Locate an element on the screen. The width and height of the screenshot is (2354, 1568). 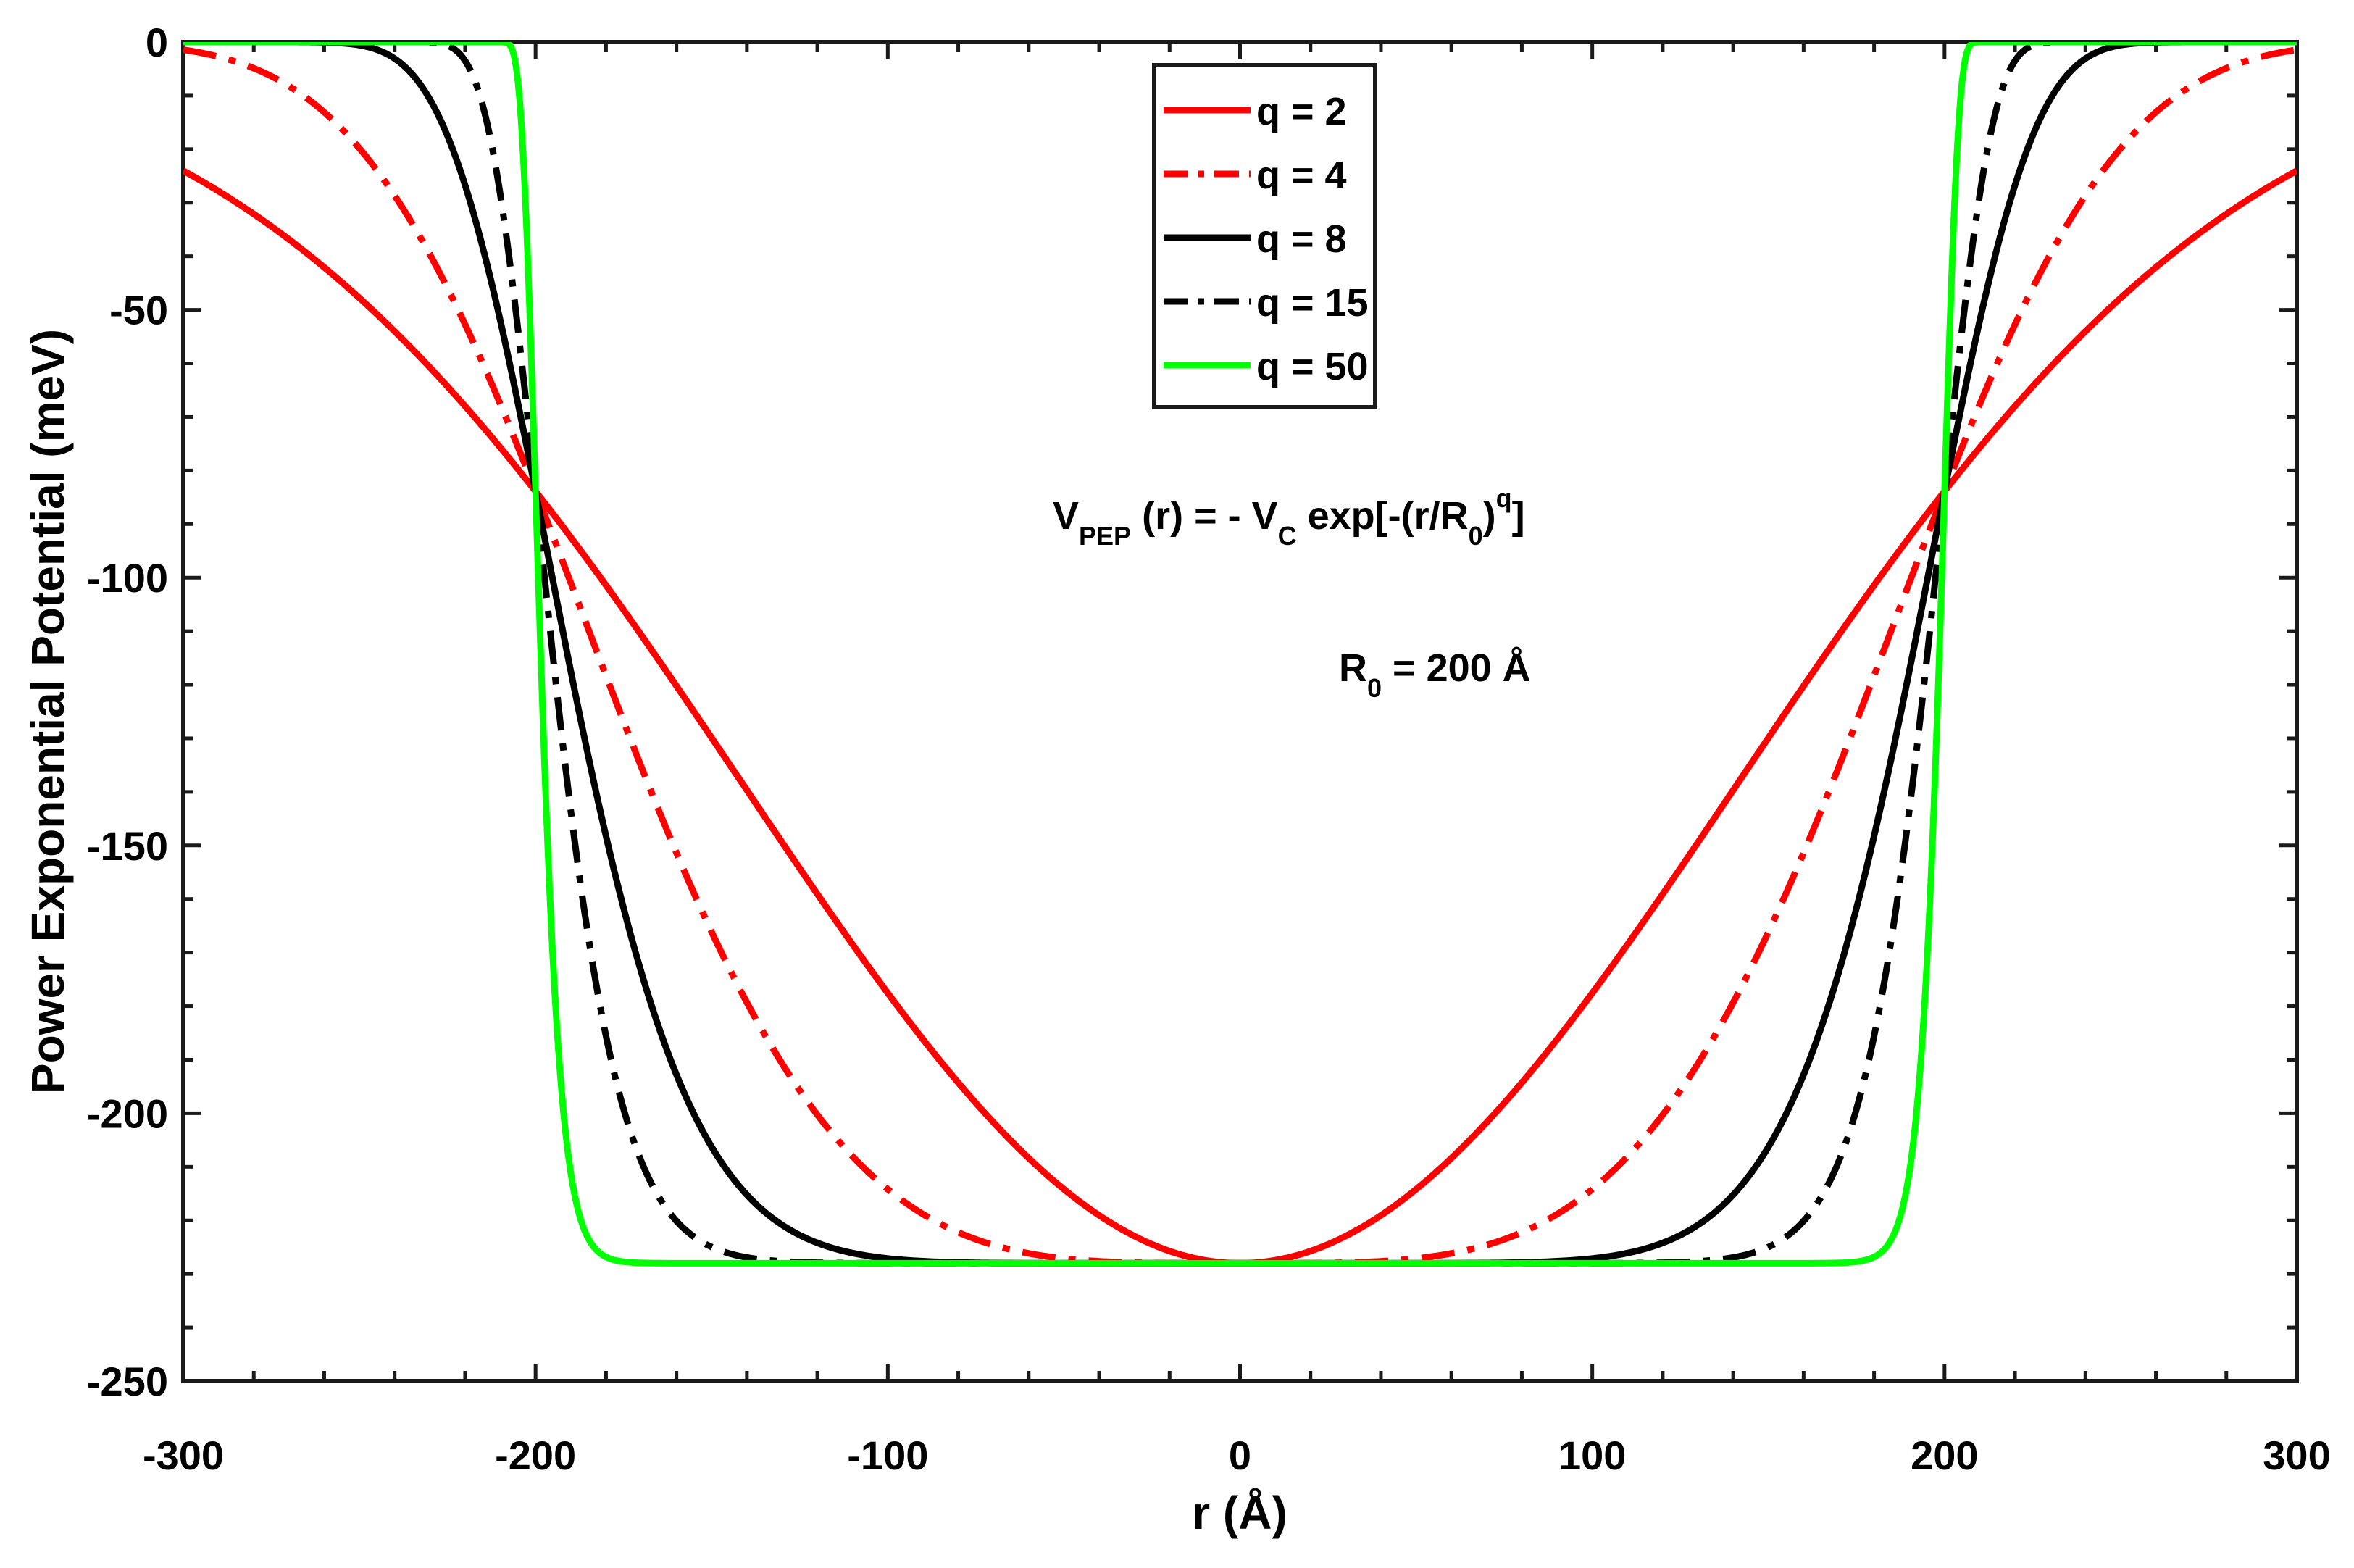
r0-annotation: R0 = 200 Å is located at coordinates (1435, 674).